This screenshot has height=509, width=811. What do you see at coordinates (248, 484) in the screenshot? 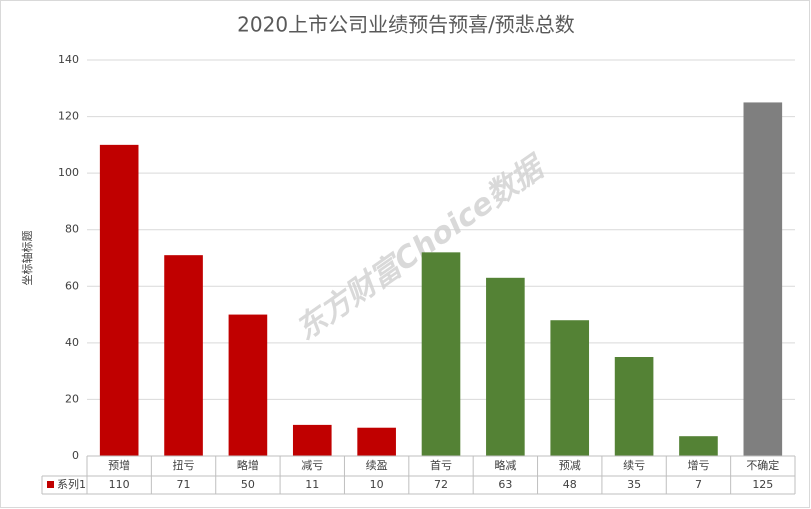
I see `data-table-value: 50` at bounding box center [248, 484].